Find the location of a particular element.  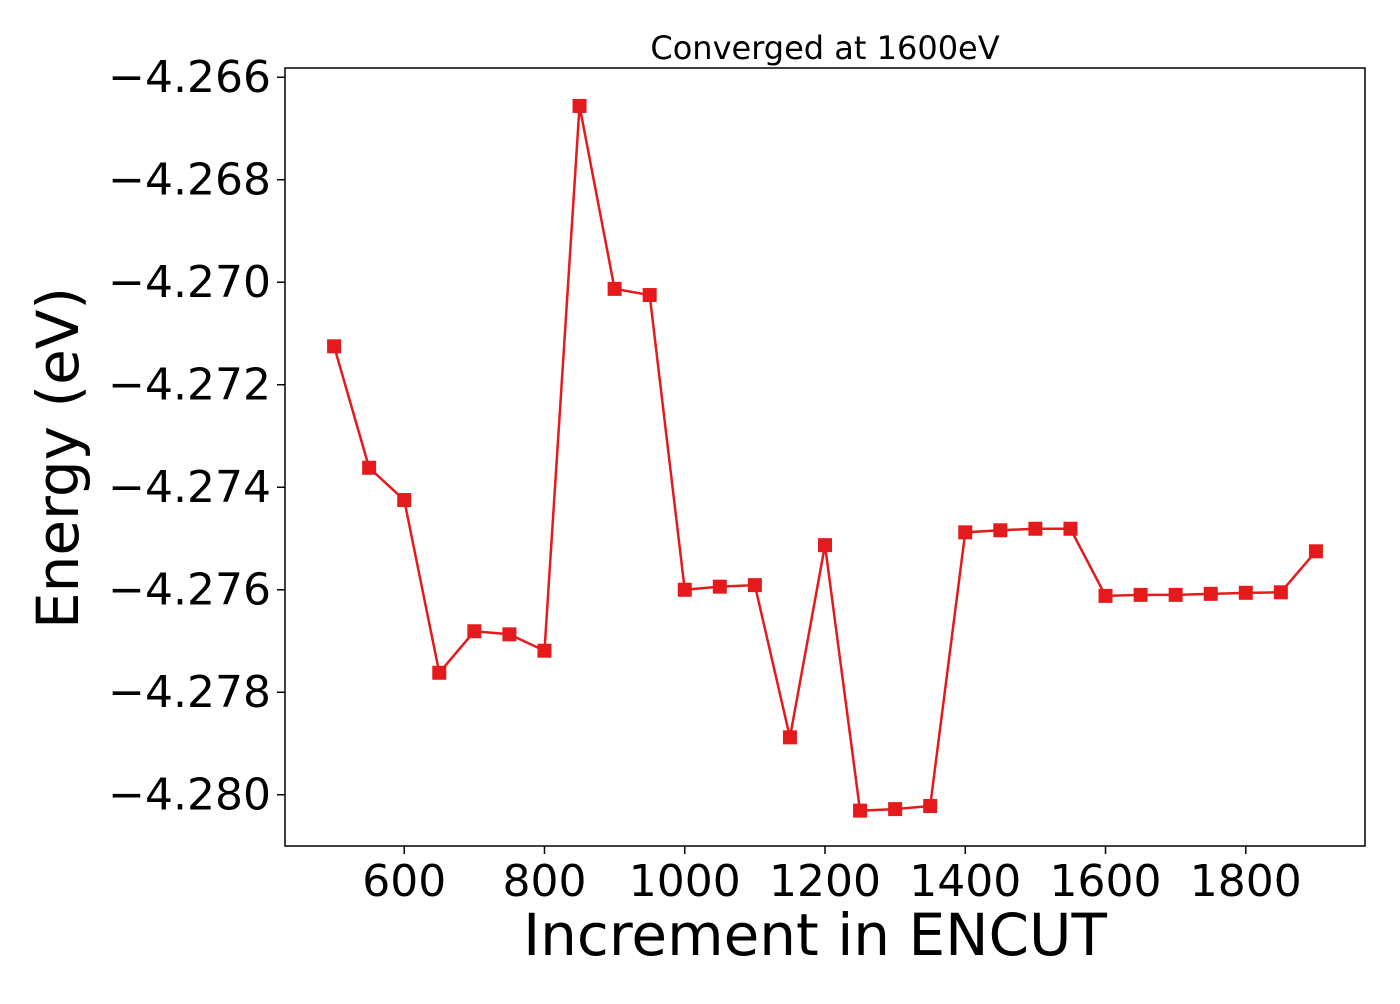

x-tick-label: 1800 is located at coordinates (1246, 881).